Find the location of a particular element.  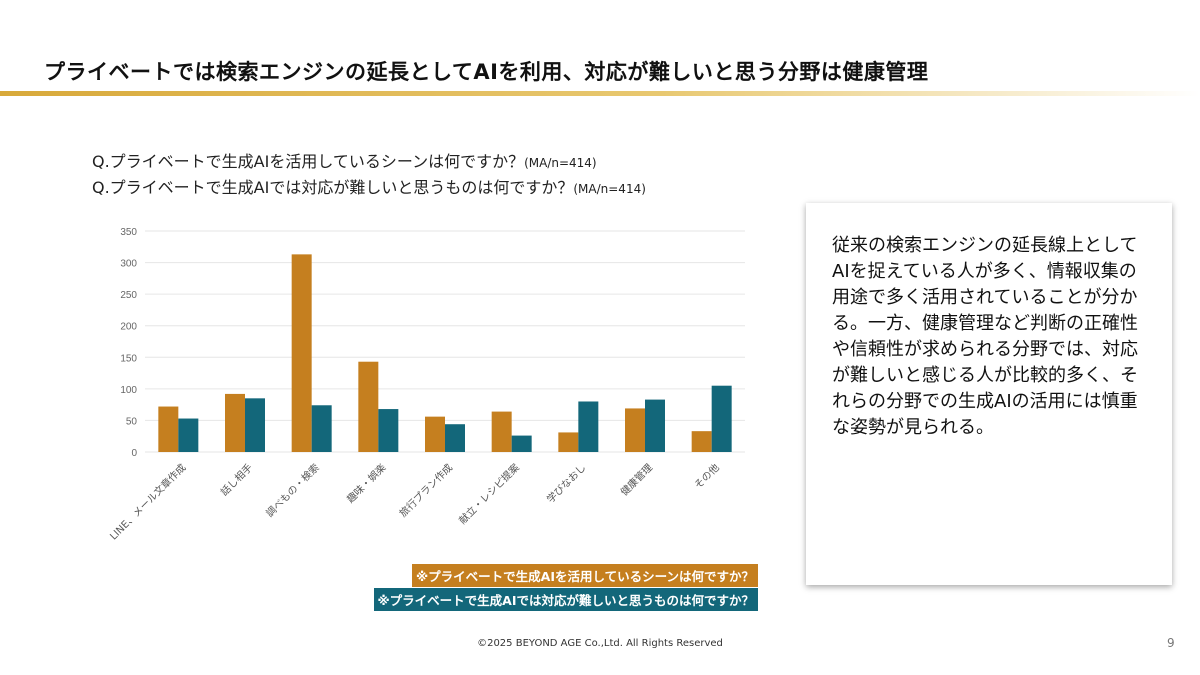

y-tick-label: 100 is located at coordinates (128, 390).